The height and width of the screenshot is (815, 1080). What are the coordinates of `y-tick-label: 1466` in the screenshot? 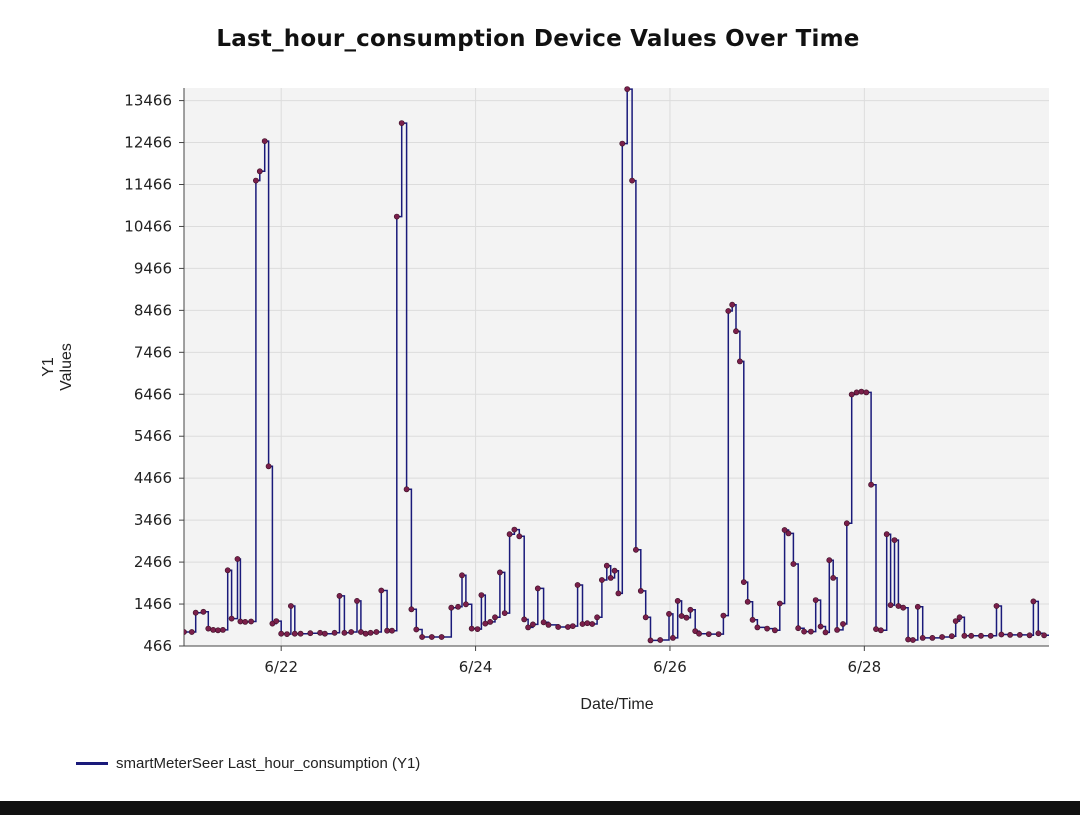 It's located at (153, 604).